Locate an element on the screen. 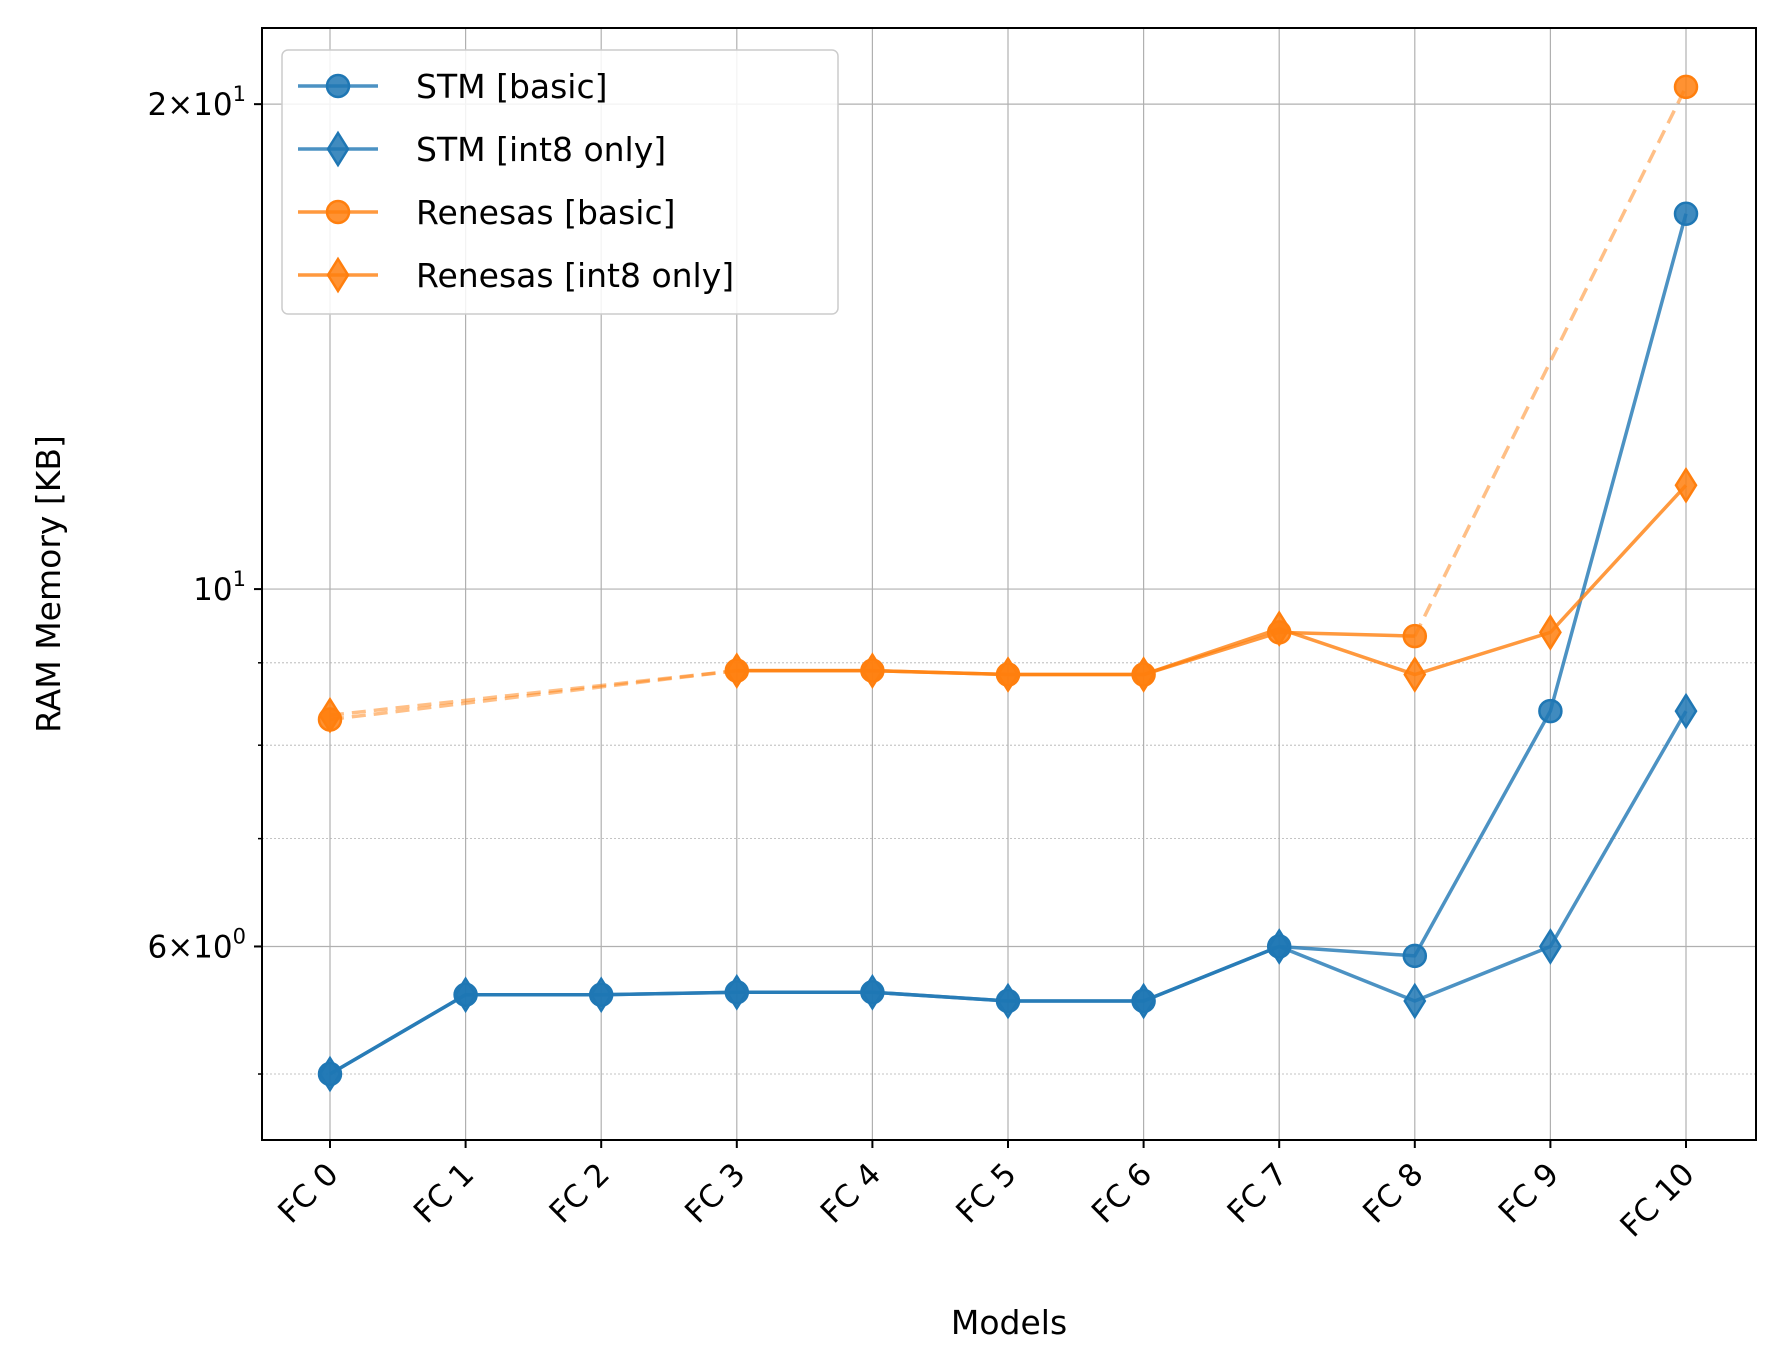  legend-label: STM [int8 only] is located at coordinates (541, 149).